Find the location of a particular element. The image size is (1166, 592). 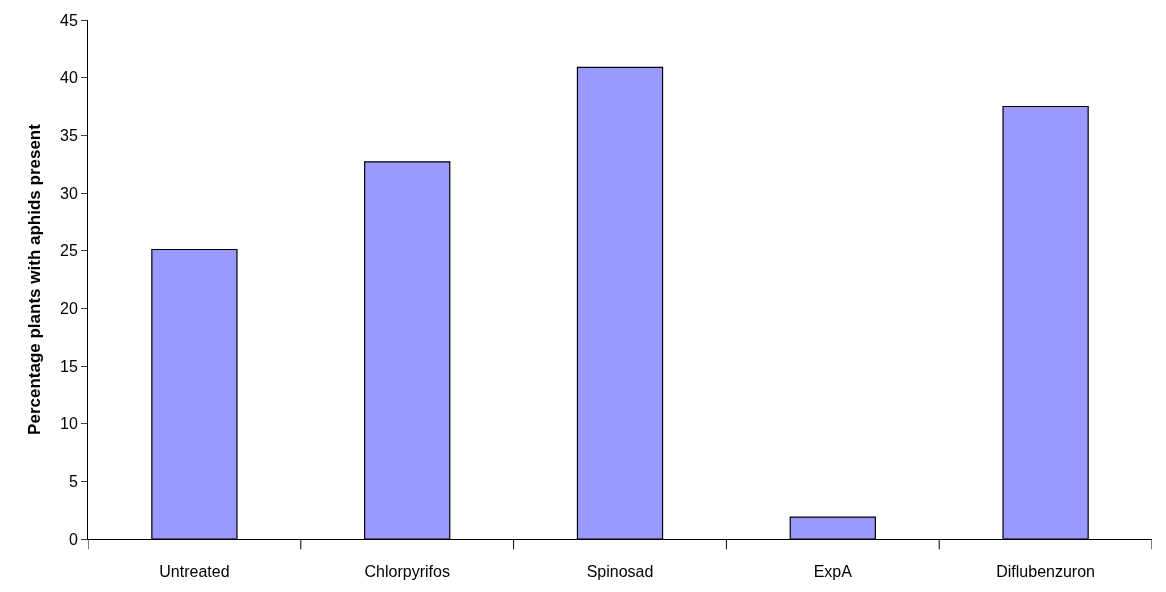

y-axis-title: Percentage plants with aphids present is located at coordinates (34, 279).